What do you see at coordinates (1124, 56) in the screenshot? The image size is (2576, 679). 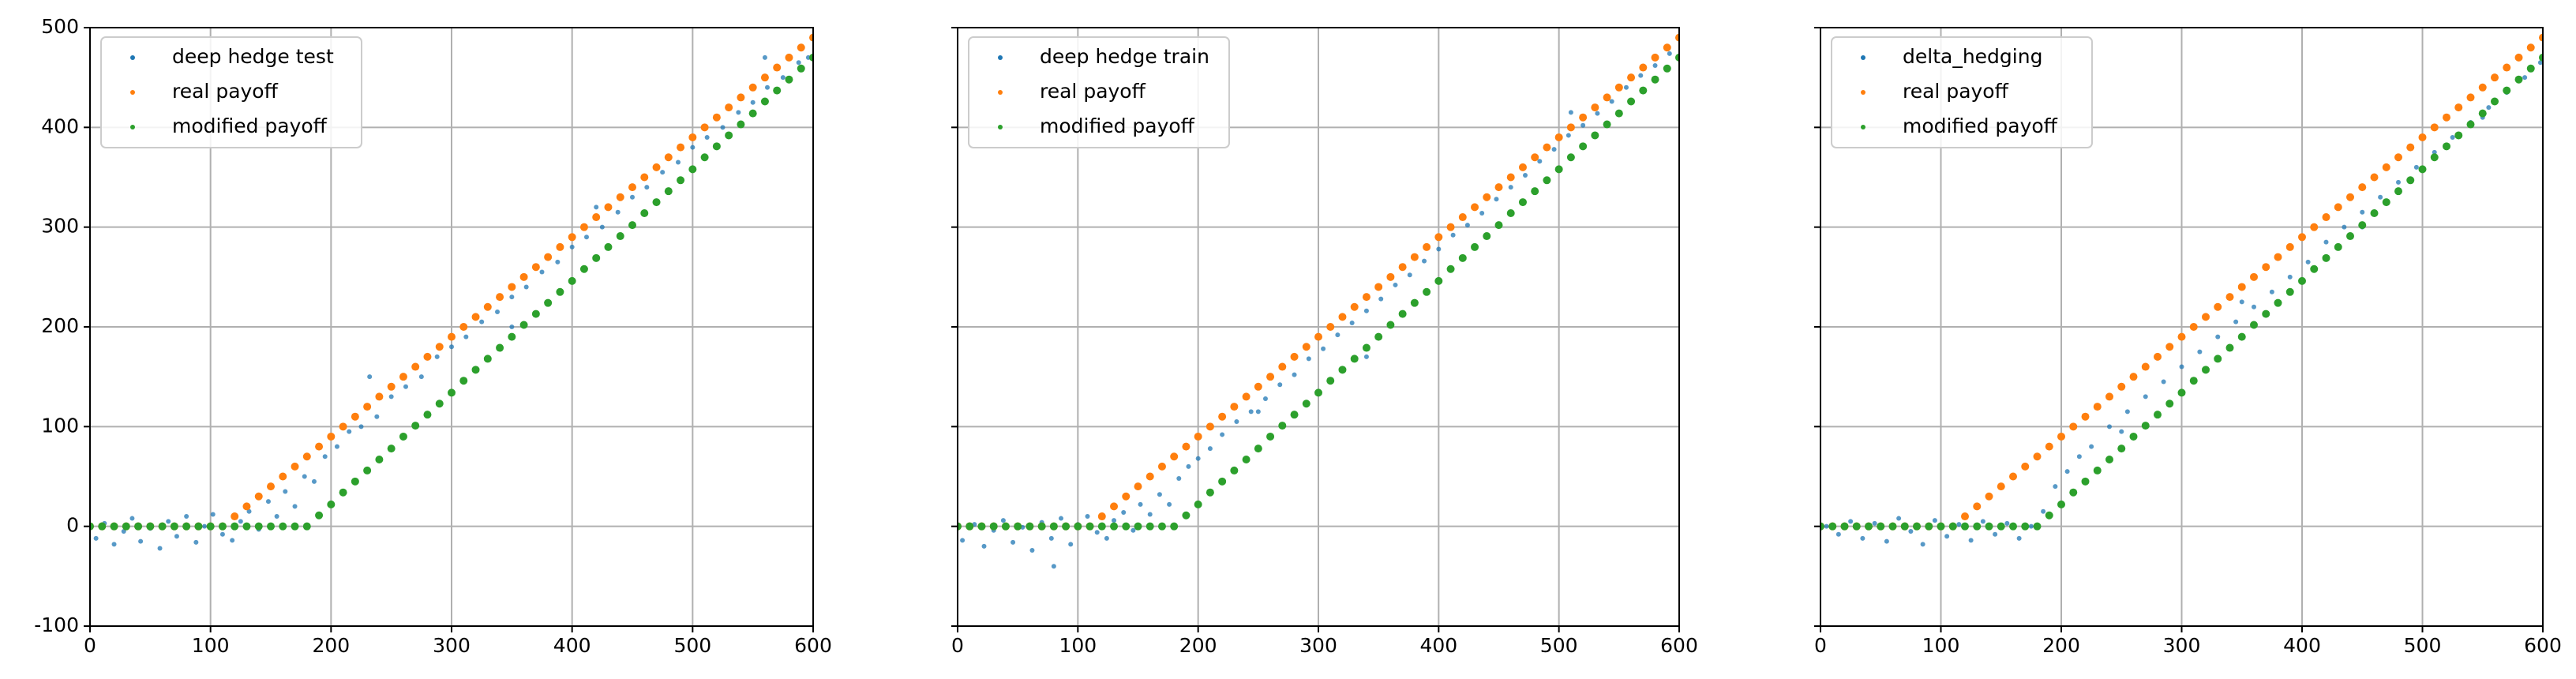 I see `legend-label: deep hedge train` at bounding box center [1124, 56].